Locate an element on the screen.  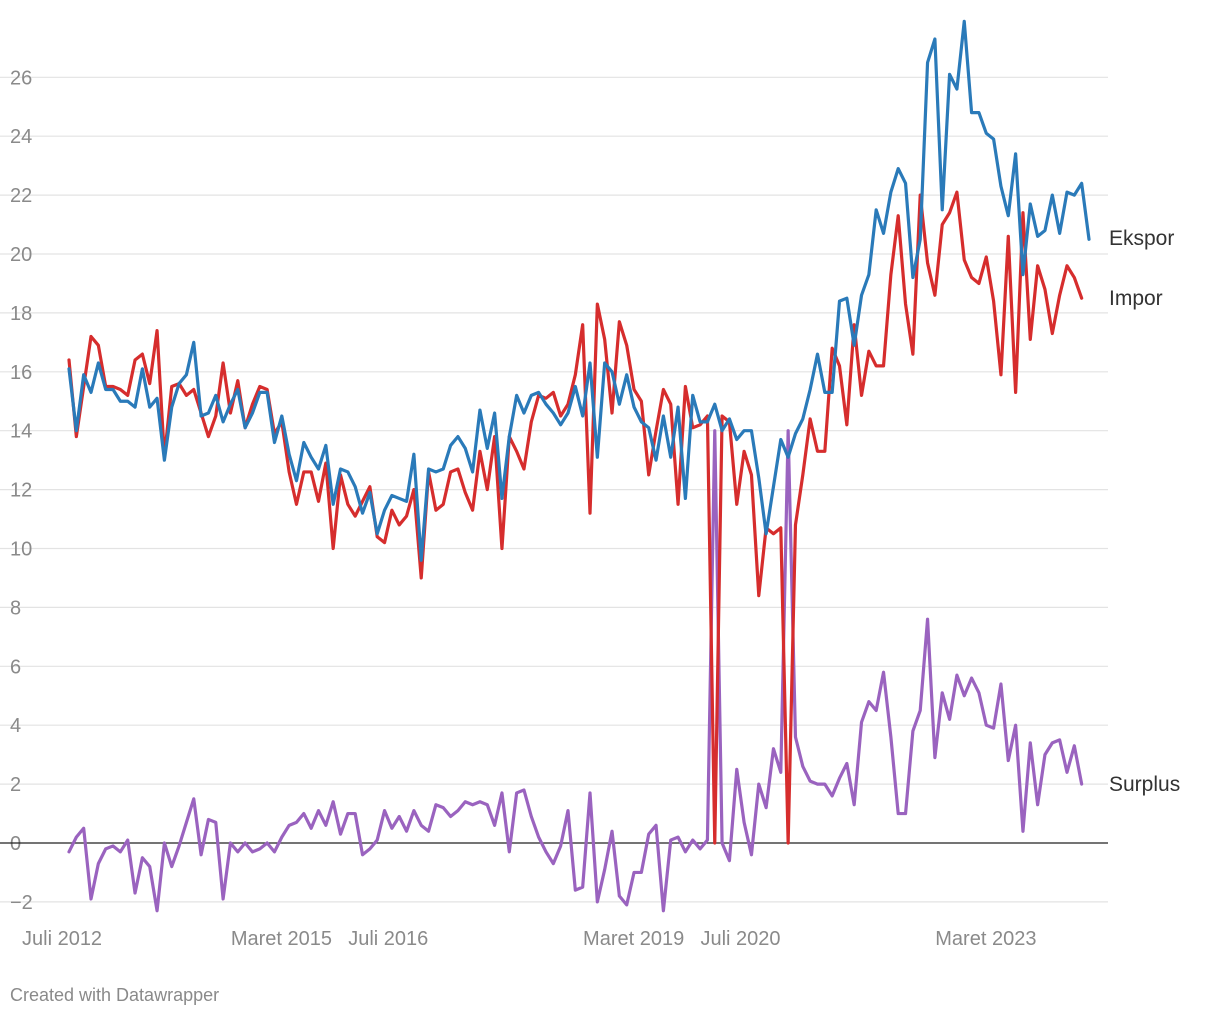
series-label-surplus: Surplus is located at coordinates (1144, 784).